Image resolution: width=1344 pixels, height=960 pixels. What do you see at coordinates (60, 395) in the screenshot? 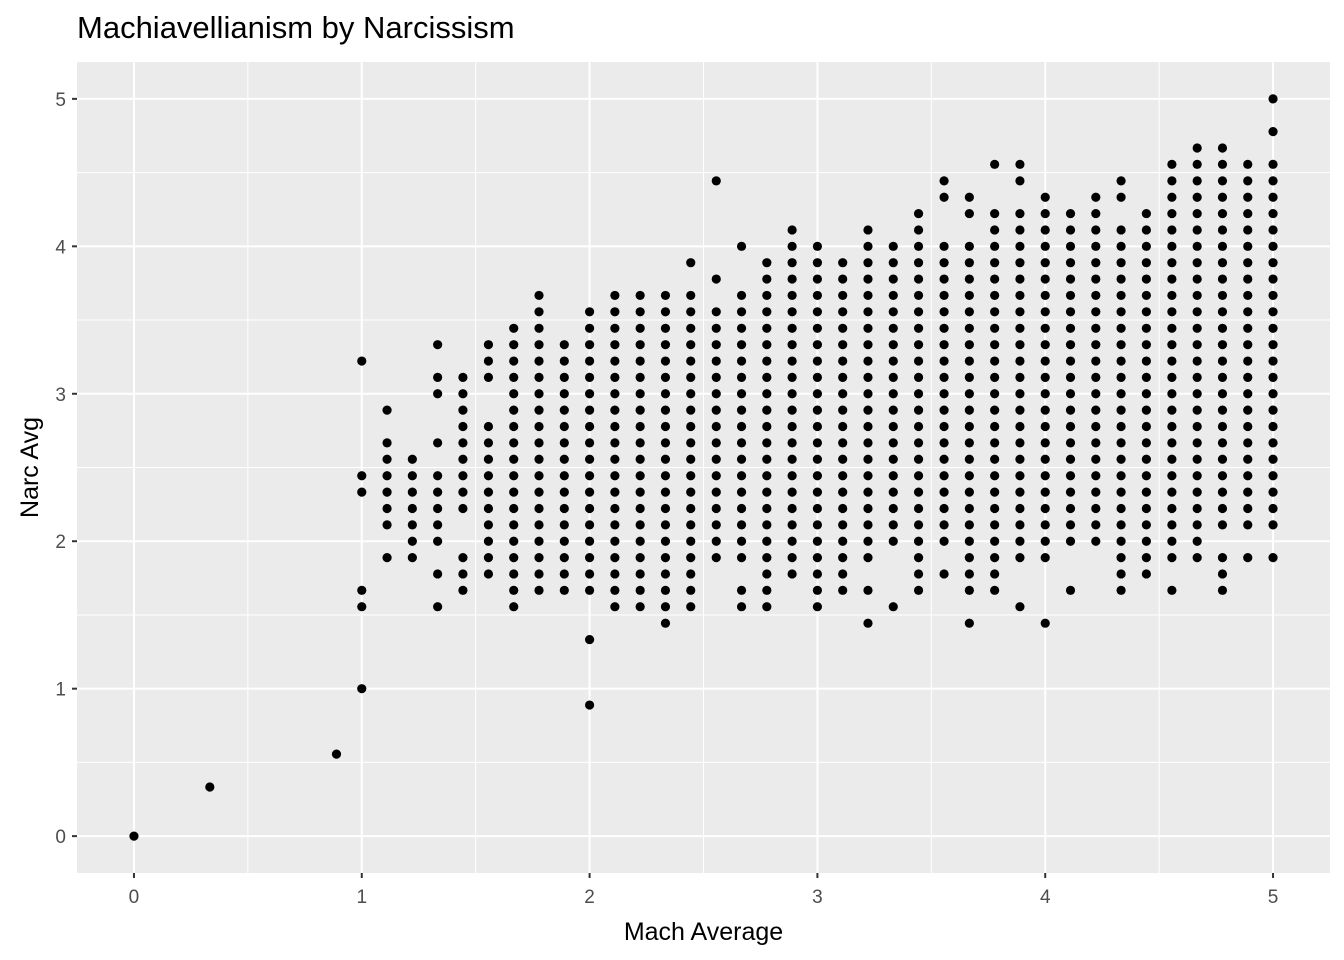
I see `y-tick-label: 3` at bounding box center [60, 395].